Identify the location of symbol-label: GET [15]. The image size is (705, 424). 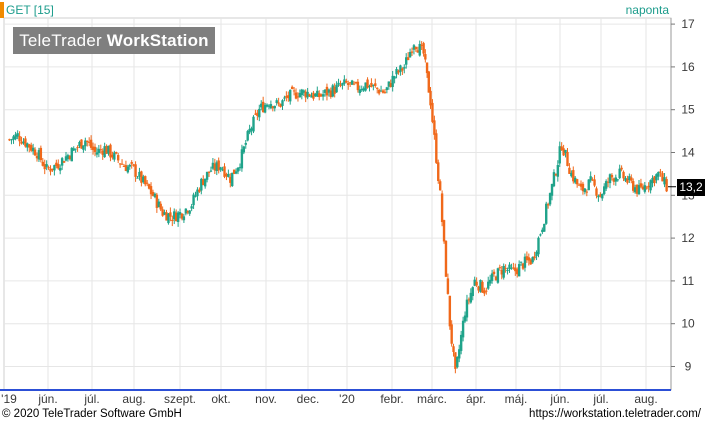
(30, 10).